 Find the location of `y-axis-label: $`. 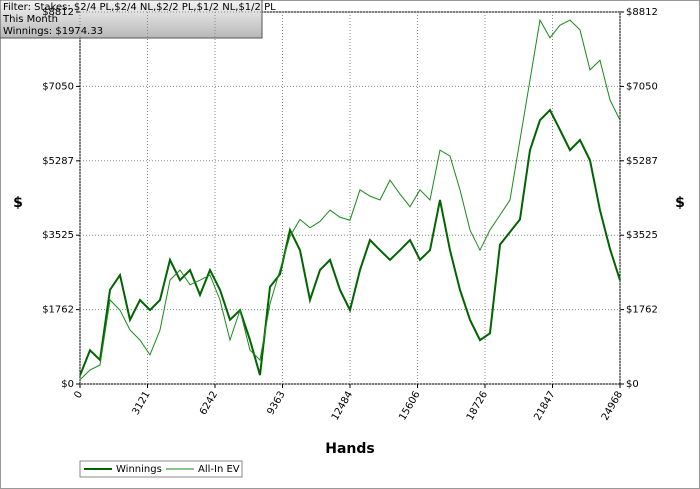

y-axis-label: $ is located at coordinates (18, 203).